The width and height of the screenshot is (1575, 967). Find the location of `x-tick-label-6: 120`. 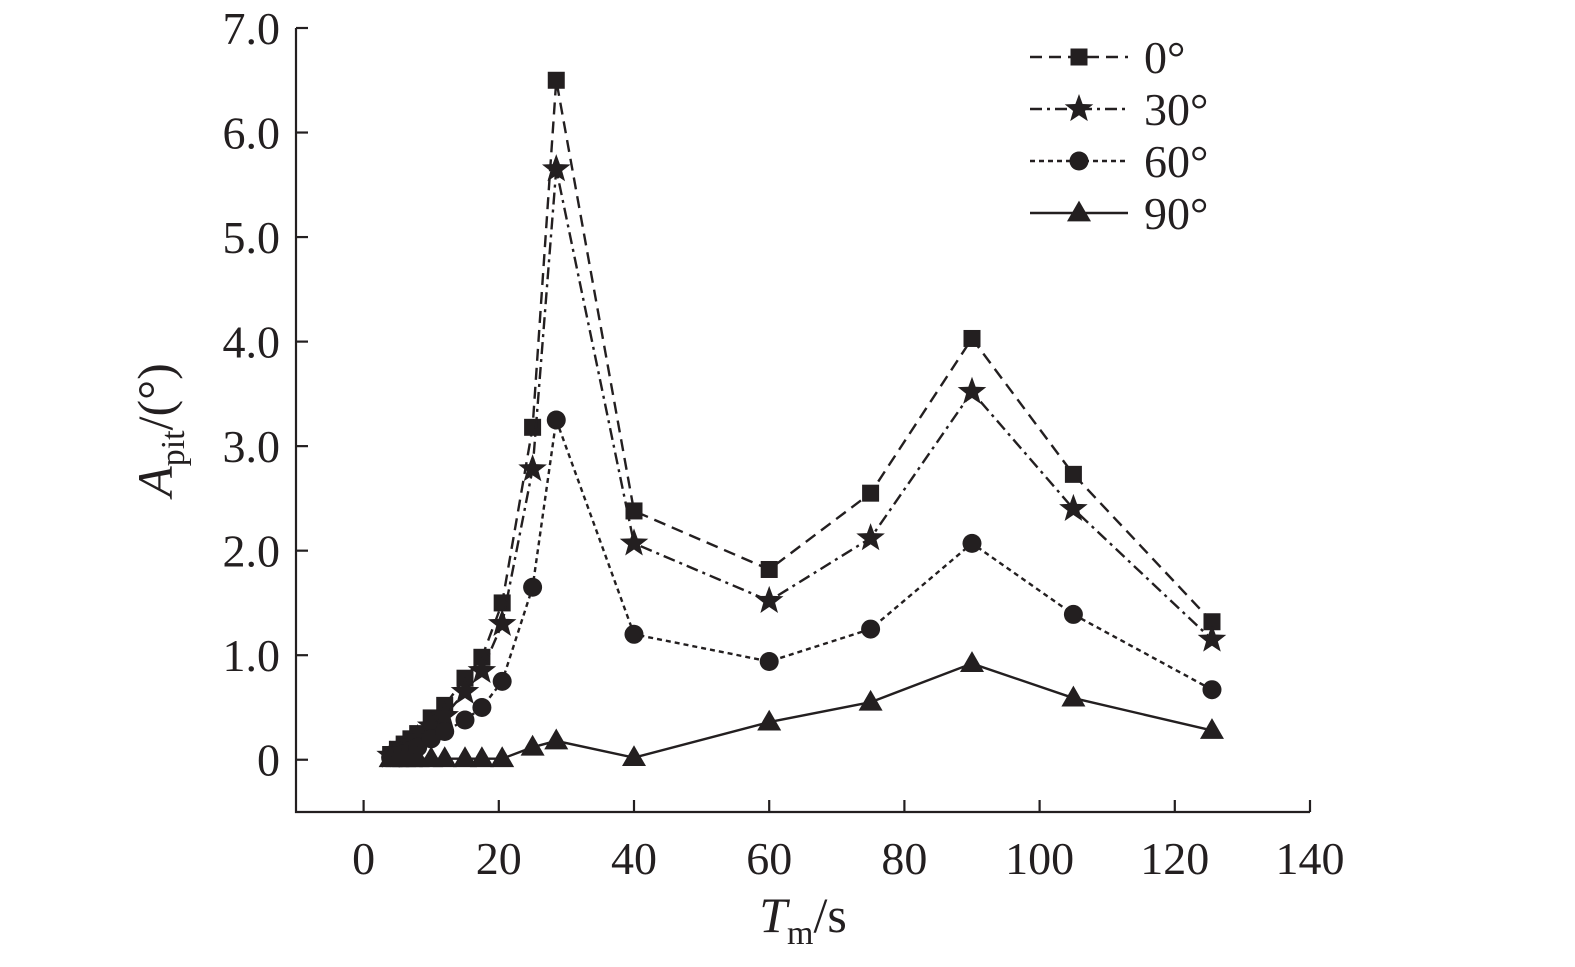

x-tick-label-6: 120 is located at coordinates (1174, 858).